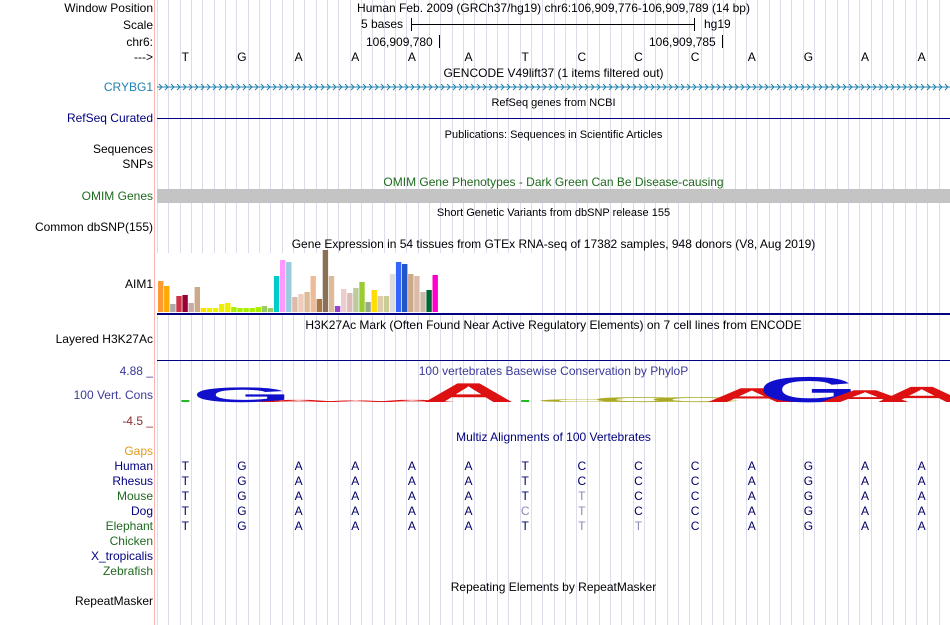 This screenshot has height=625, width=950. What do you see at coordinates (357, 282) in the screenshot?
I see `gtex-expression-chart` at bounding box center [357, 282].